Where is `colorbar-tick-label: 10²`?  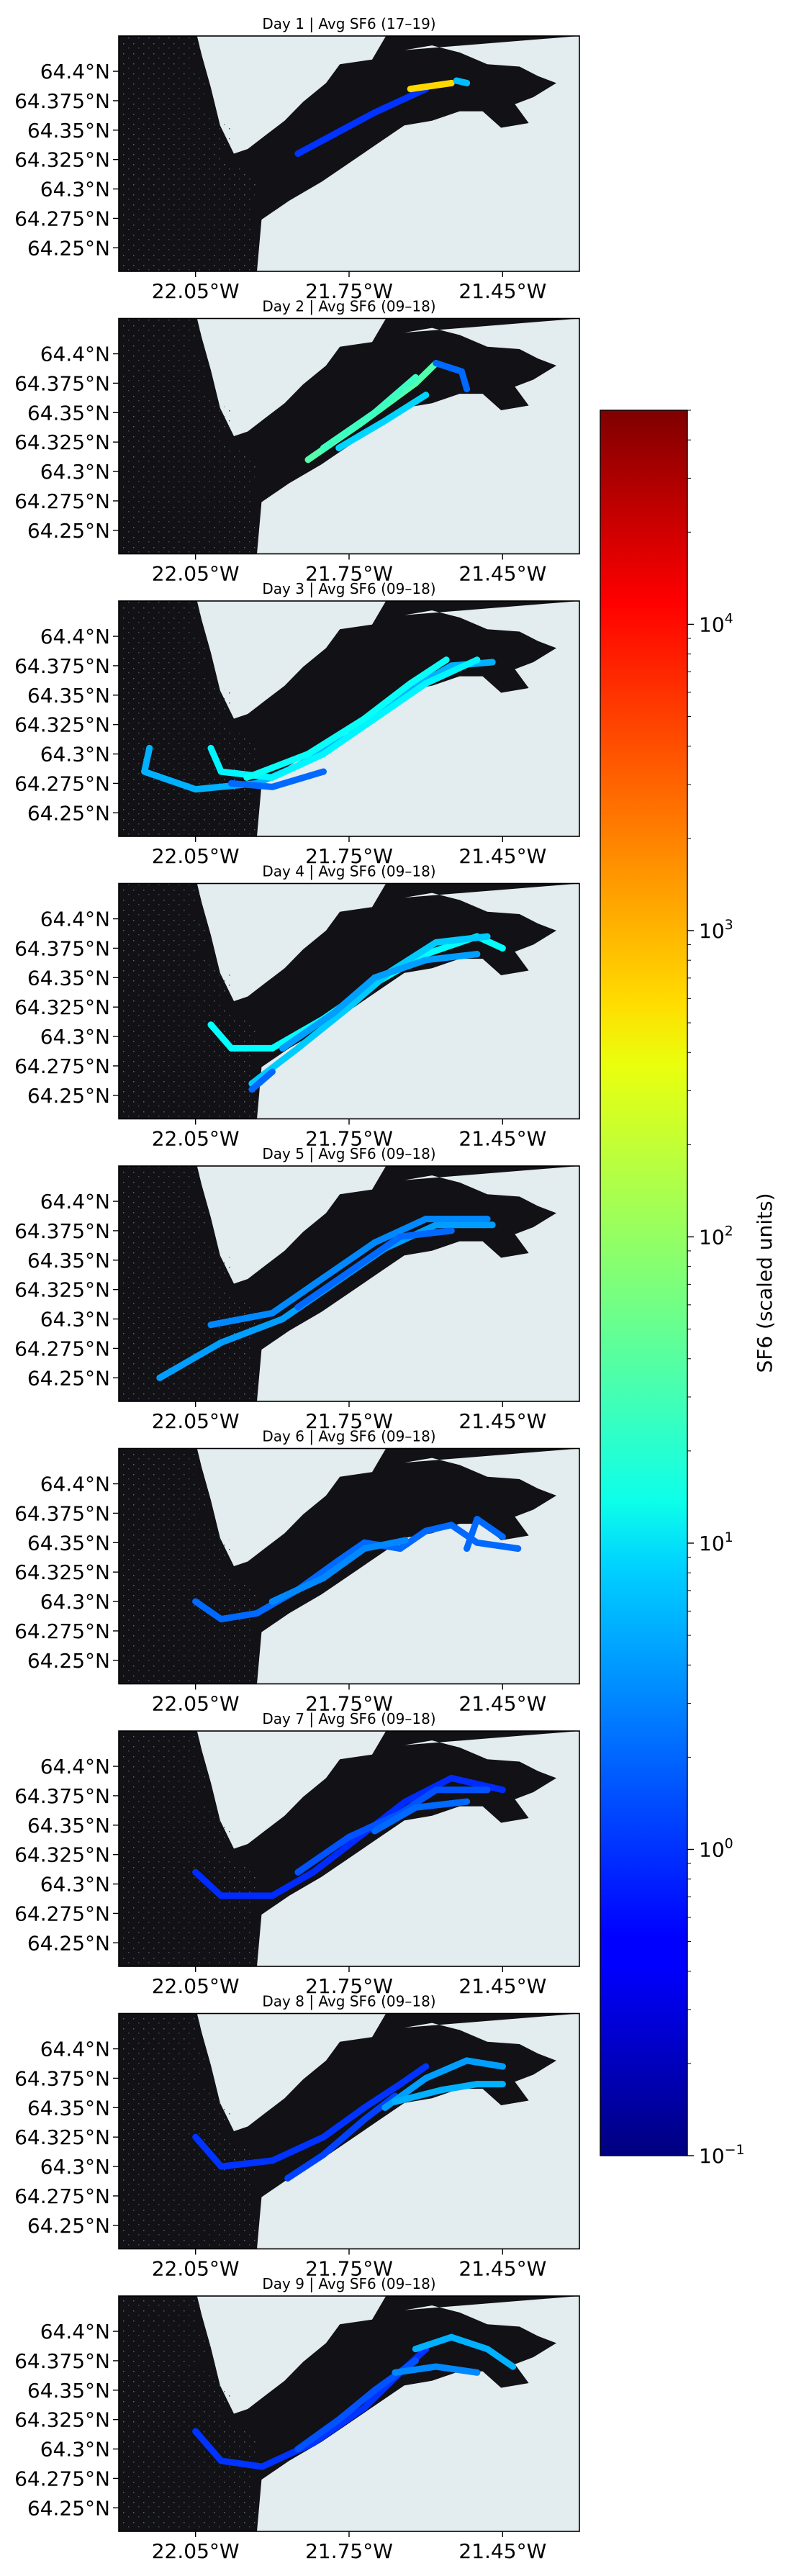 colorbar-tick-label: 10² is located at coordinates (716, 1236).